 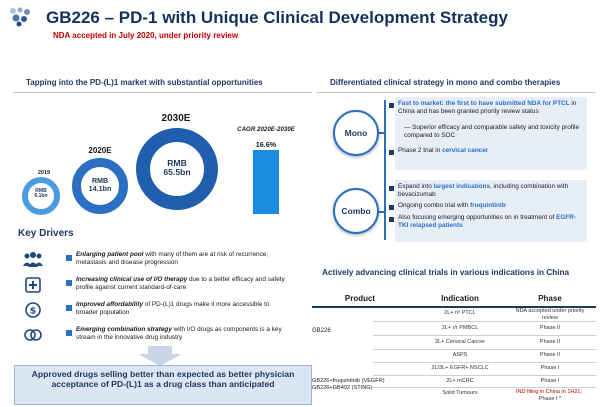 I want to click on table-row: NDA accepted under priority review, so click(x=550, y=314).